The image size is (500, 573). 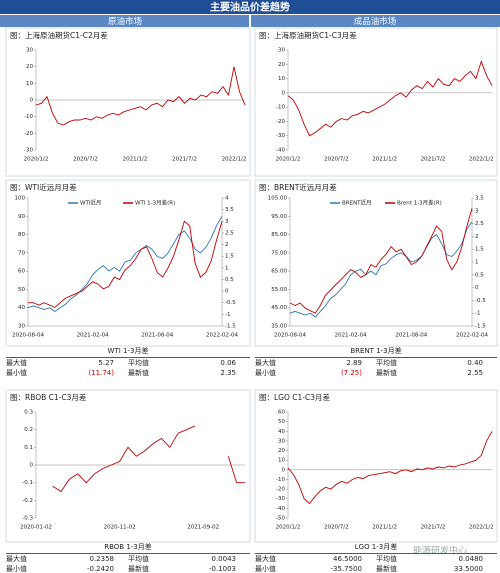 I want to click on x-tick-label: 2022/1/2, so click(x=481, y=528).